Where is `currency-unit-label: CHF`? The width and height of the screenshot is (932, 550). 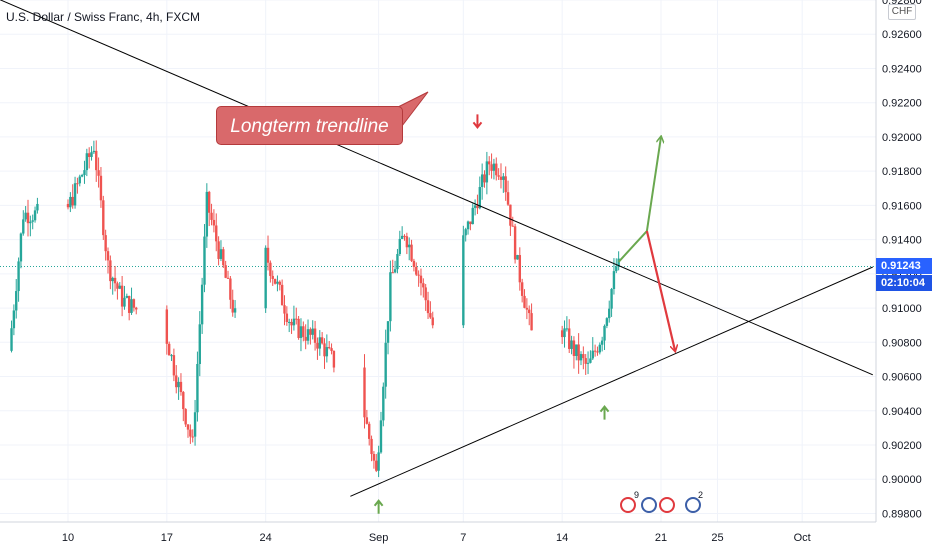 currency-unit-label: CHF is located at coordinates (902, 12).